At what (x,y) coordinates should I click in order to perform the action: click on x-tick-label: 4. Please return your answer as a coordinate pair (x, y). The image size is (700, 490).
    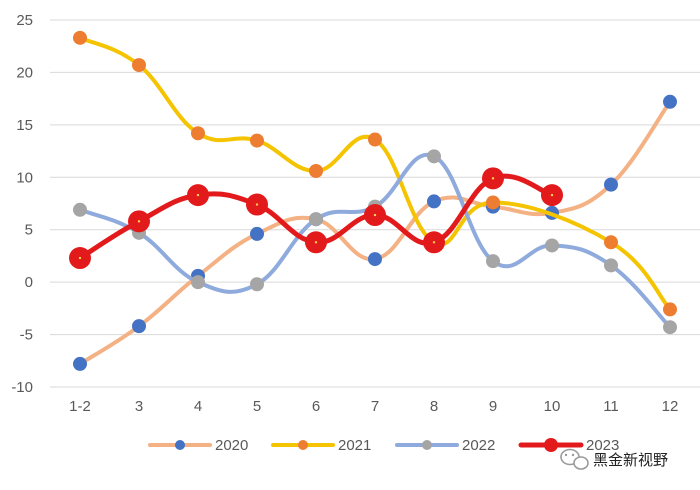
    Looking at the image, I should click on (198, 406).